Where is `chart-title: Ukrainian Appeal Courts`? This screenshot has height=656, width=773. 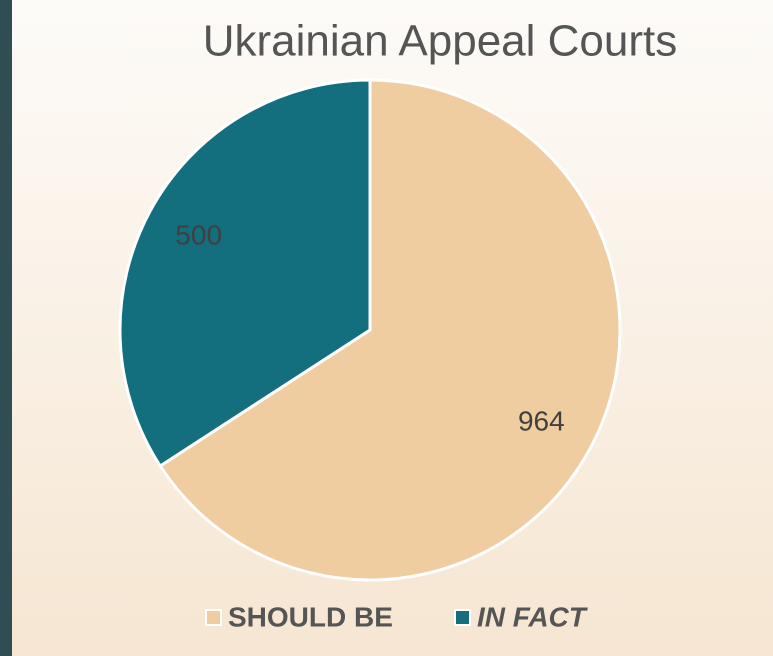 chart-title: Ukrainian Appeal Courts is located at coordinates (440, 41).